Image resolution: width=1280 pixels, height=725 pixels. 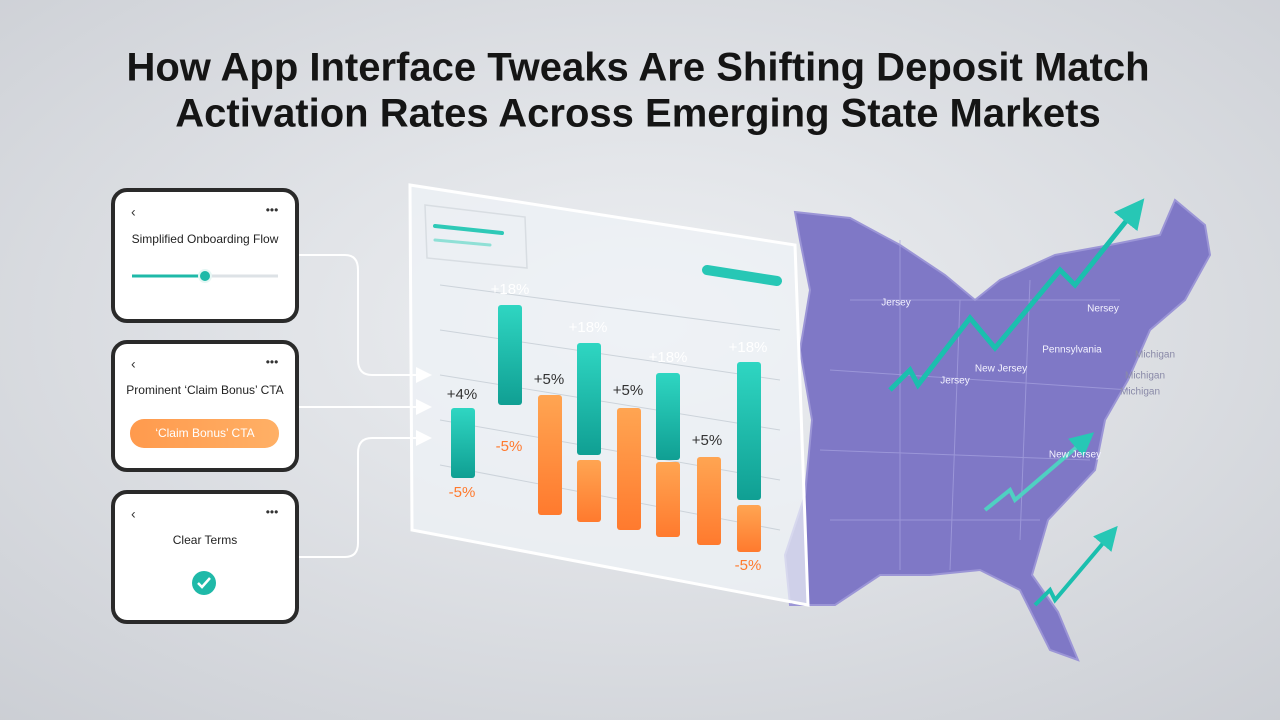 What do you see at coordinates (1103, 309) in the screenshot?
I see `map-label: Nersey` at bounding box center [1103, 309].